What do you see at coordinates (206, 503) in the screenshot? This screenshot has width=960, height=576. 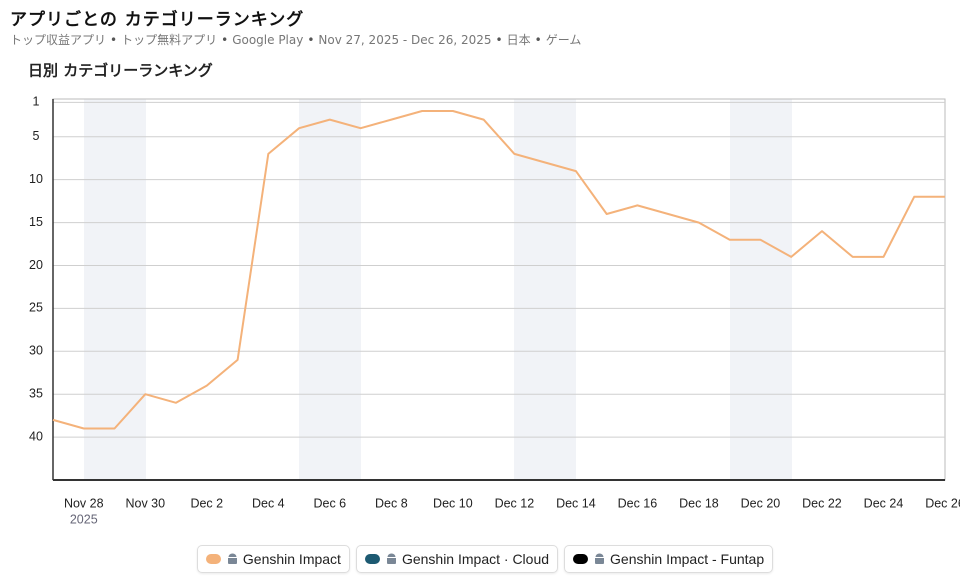 I see `x-tick-label: Dec 2` at bounding box center [206, 503].